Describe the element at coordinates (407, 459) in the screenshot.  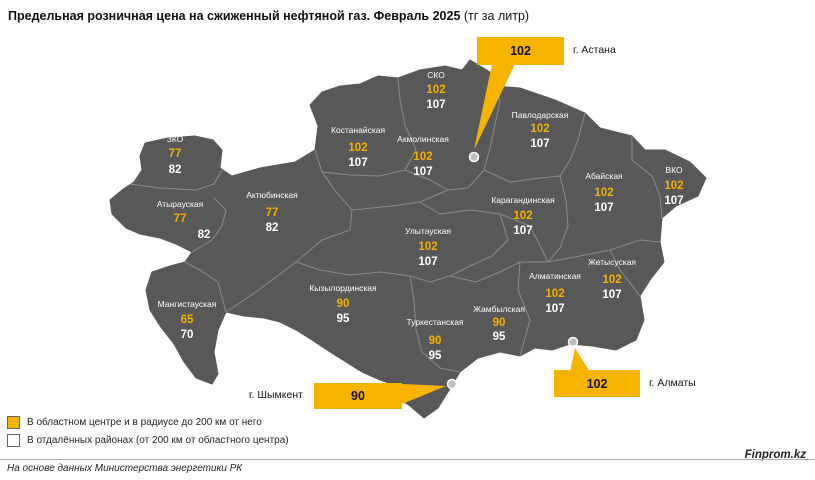
I see `footer-divider` at that location.